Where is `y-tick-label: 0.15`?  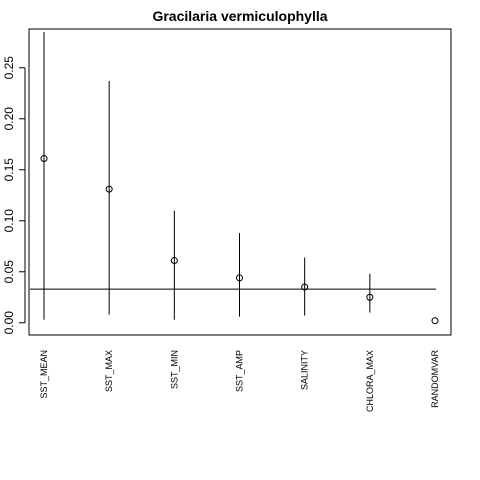 y-tick-label: 0.15 is located at coordinates (9, 170).